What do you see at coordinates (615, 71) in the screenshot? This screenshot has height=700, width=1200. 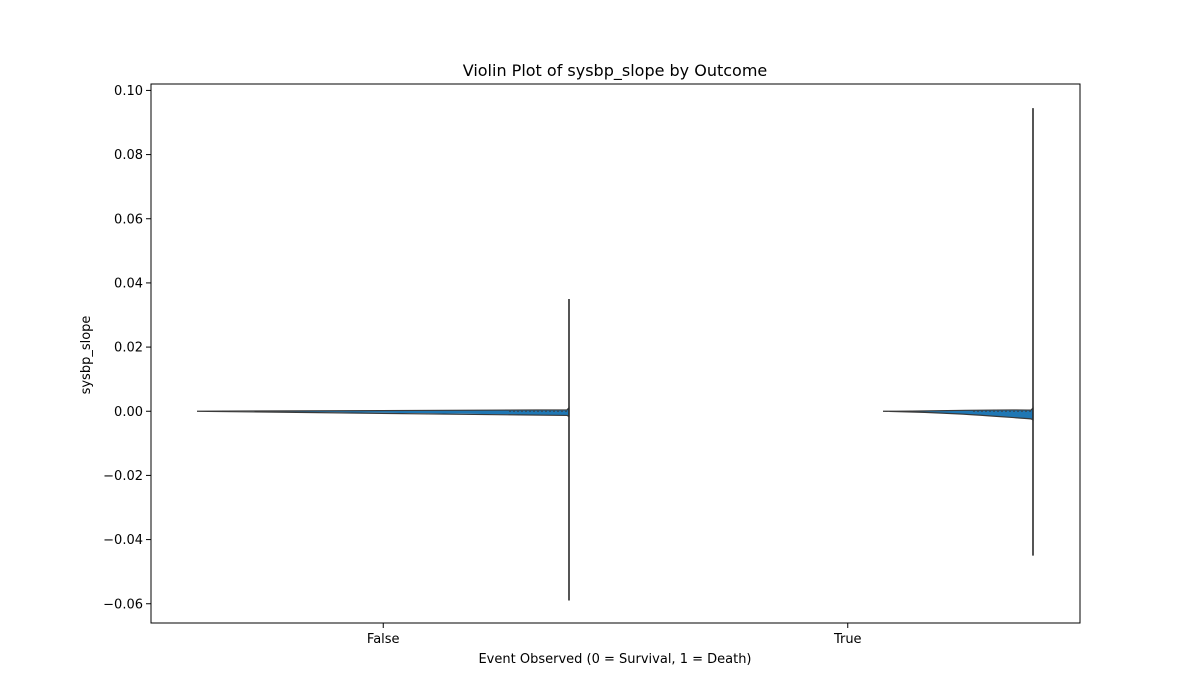 I see `chart-title: Violin Plot of sysbp_slope by Outcome` at bounding box center [615, 71].